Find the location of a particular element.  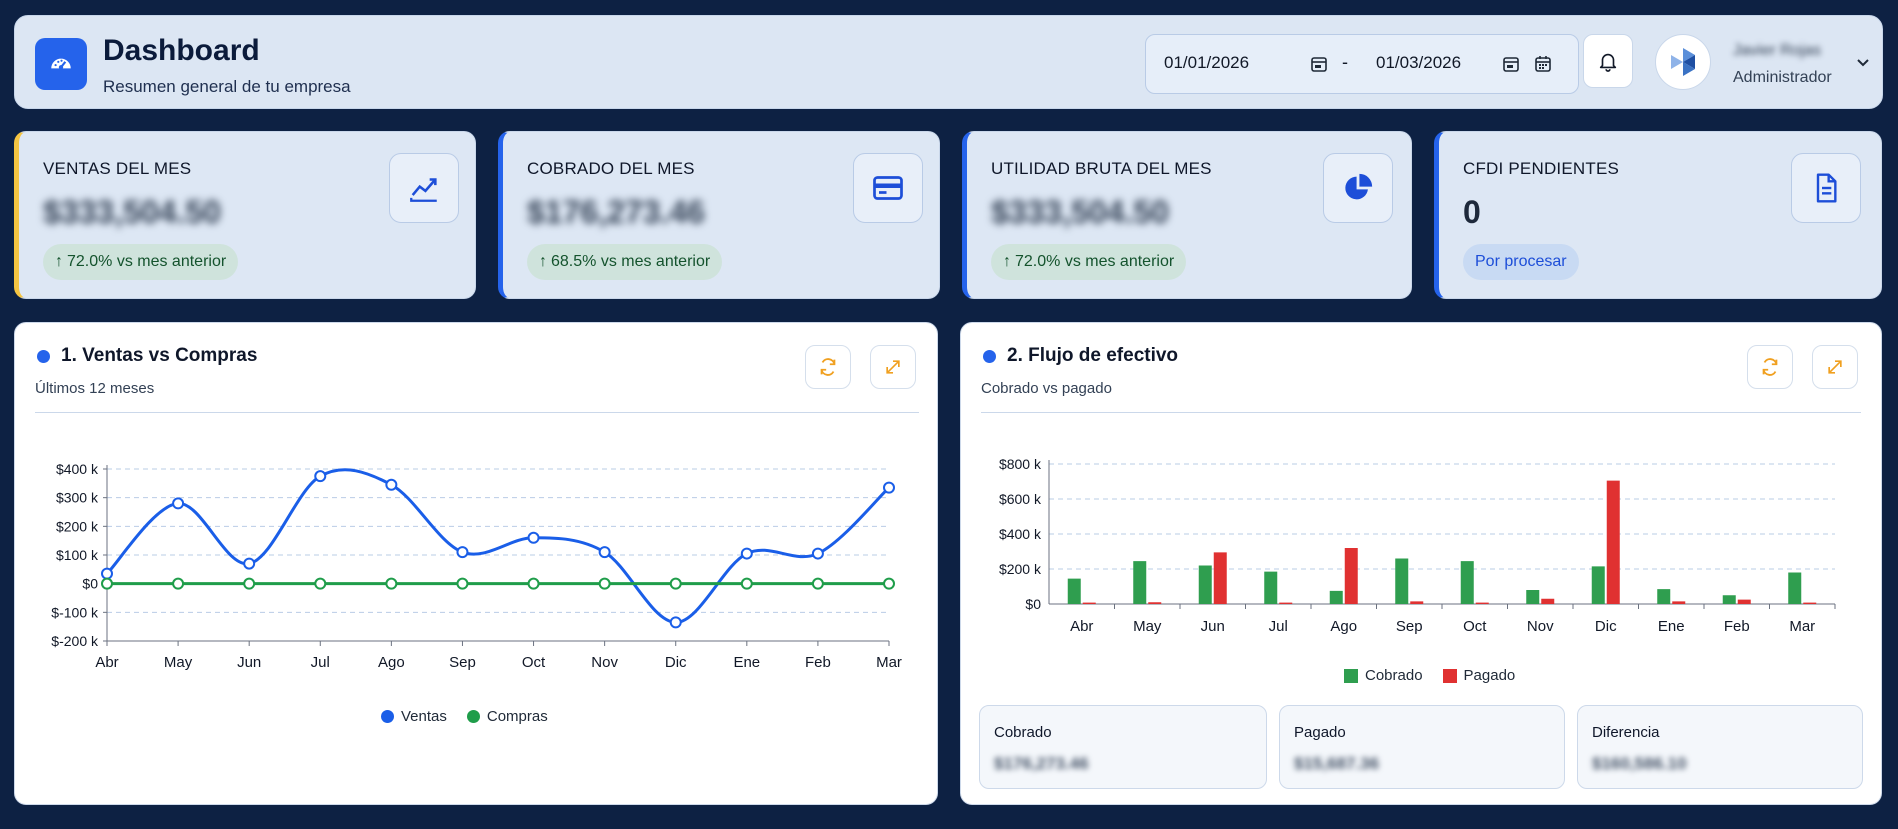

arrow-up-icon: ↑ is located at coordinates (1007, 261).